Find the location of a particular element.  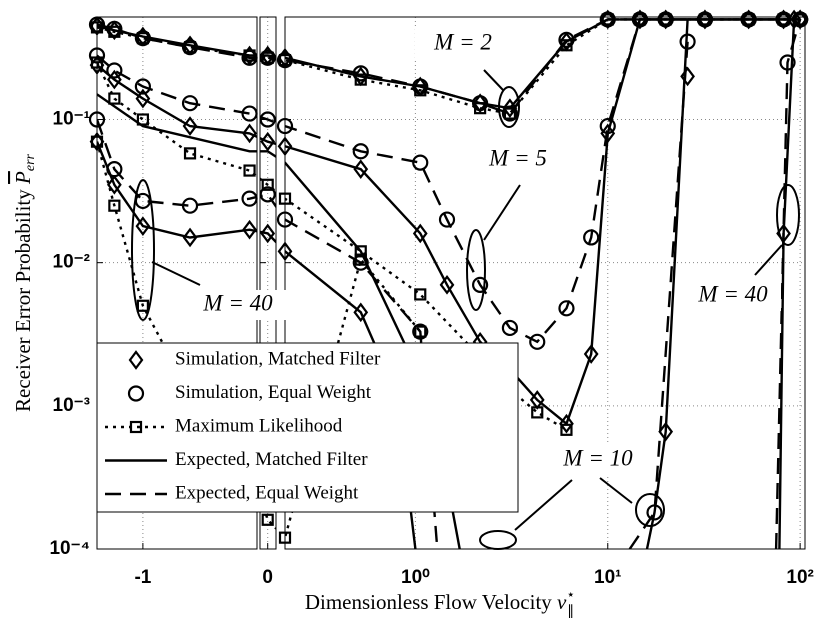

legend-label: Simulation, Equal Weight is located at coordinates (273, 392).